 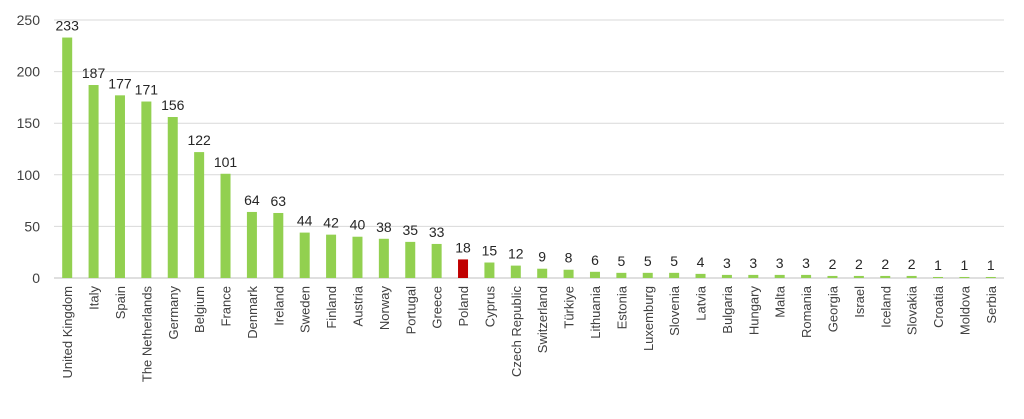 I want to click on x-tick-label: Serbia, so click(x=991, y=304).